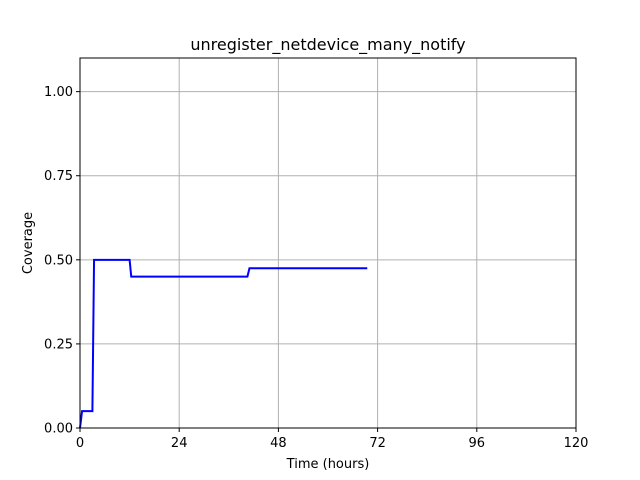 The image size is (640, 480). Describe the element at coordinates (58, 92) in the screenshot. I see `y-tick-label: 1.00` at that location.